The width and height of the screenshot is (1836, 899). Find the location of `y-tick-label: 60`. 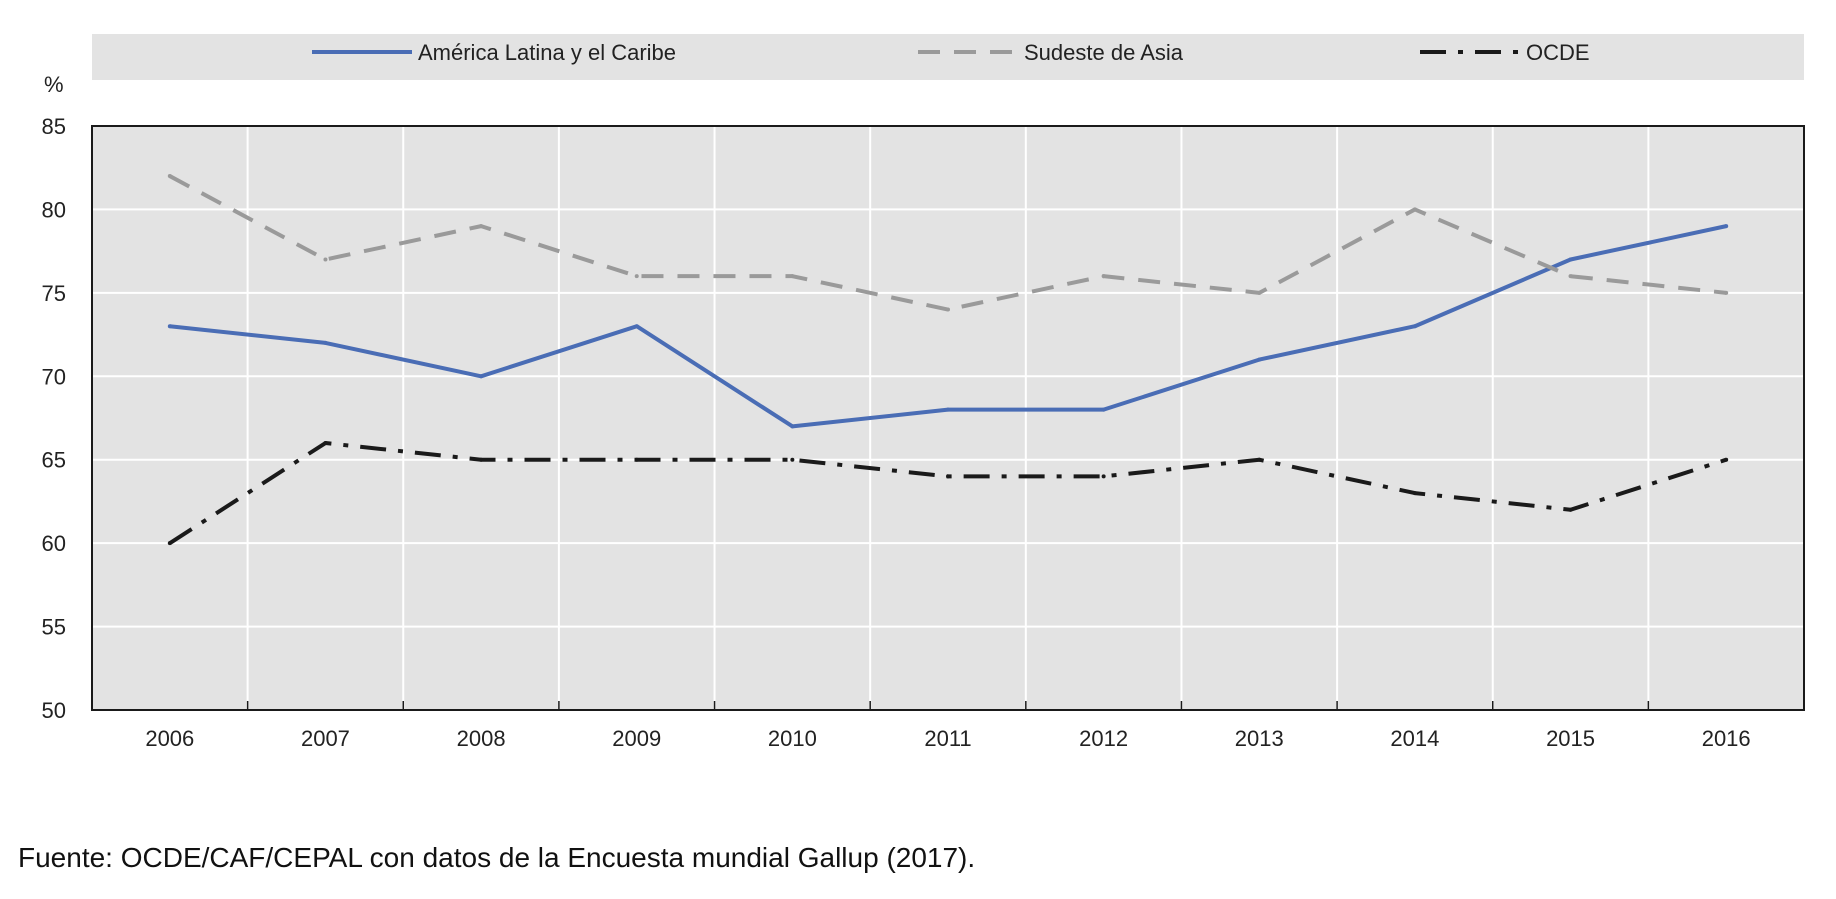

y-tick-label: 60 is located at coordinates (54, 543).